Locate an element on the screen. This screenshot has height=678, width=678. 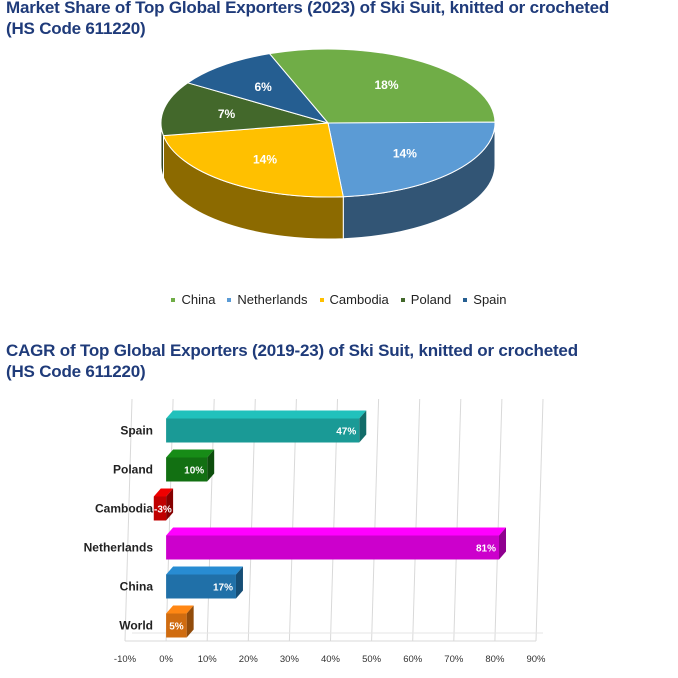
pie-slices is located at coordinates (328, 123).